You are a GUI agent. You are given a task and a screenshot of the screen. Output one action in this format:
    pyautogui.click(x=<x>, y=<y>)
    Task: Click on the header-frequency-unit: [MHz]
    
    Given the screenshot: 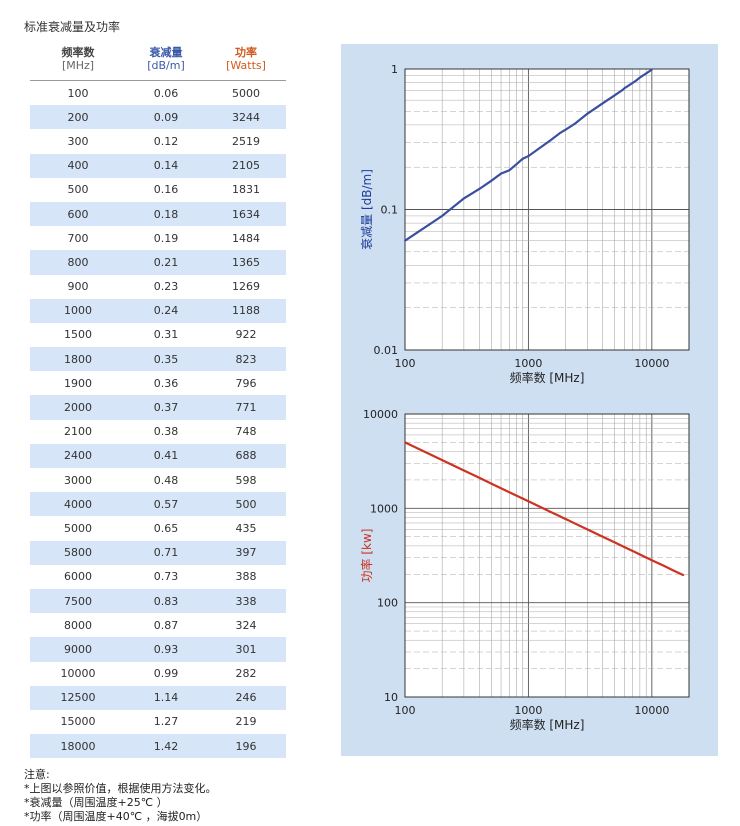 What is the action you would take?
    pyautogui.click(x=78, y=65)
    